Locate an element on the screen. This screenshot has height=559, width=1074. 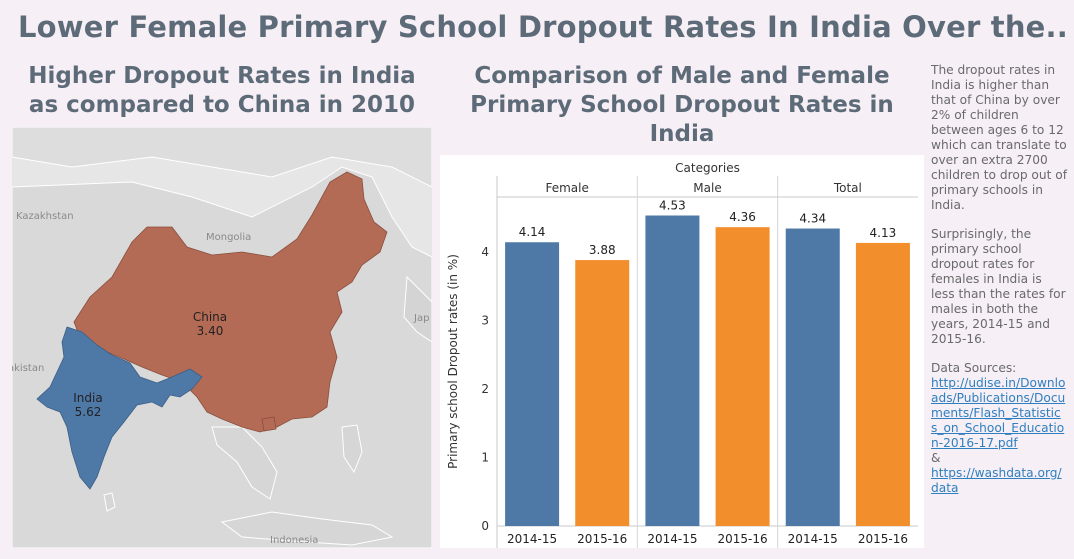
y-tick-label: 4 is located at coordinates (485, 252).